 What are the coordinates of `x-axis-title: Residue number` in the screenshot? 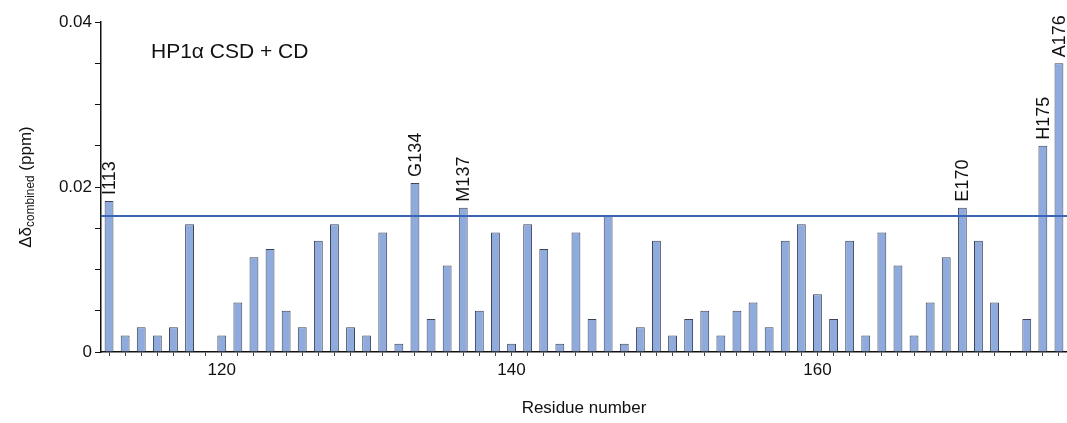 It's located at (584, 408).